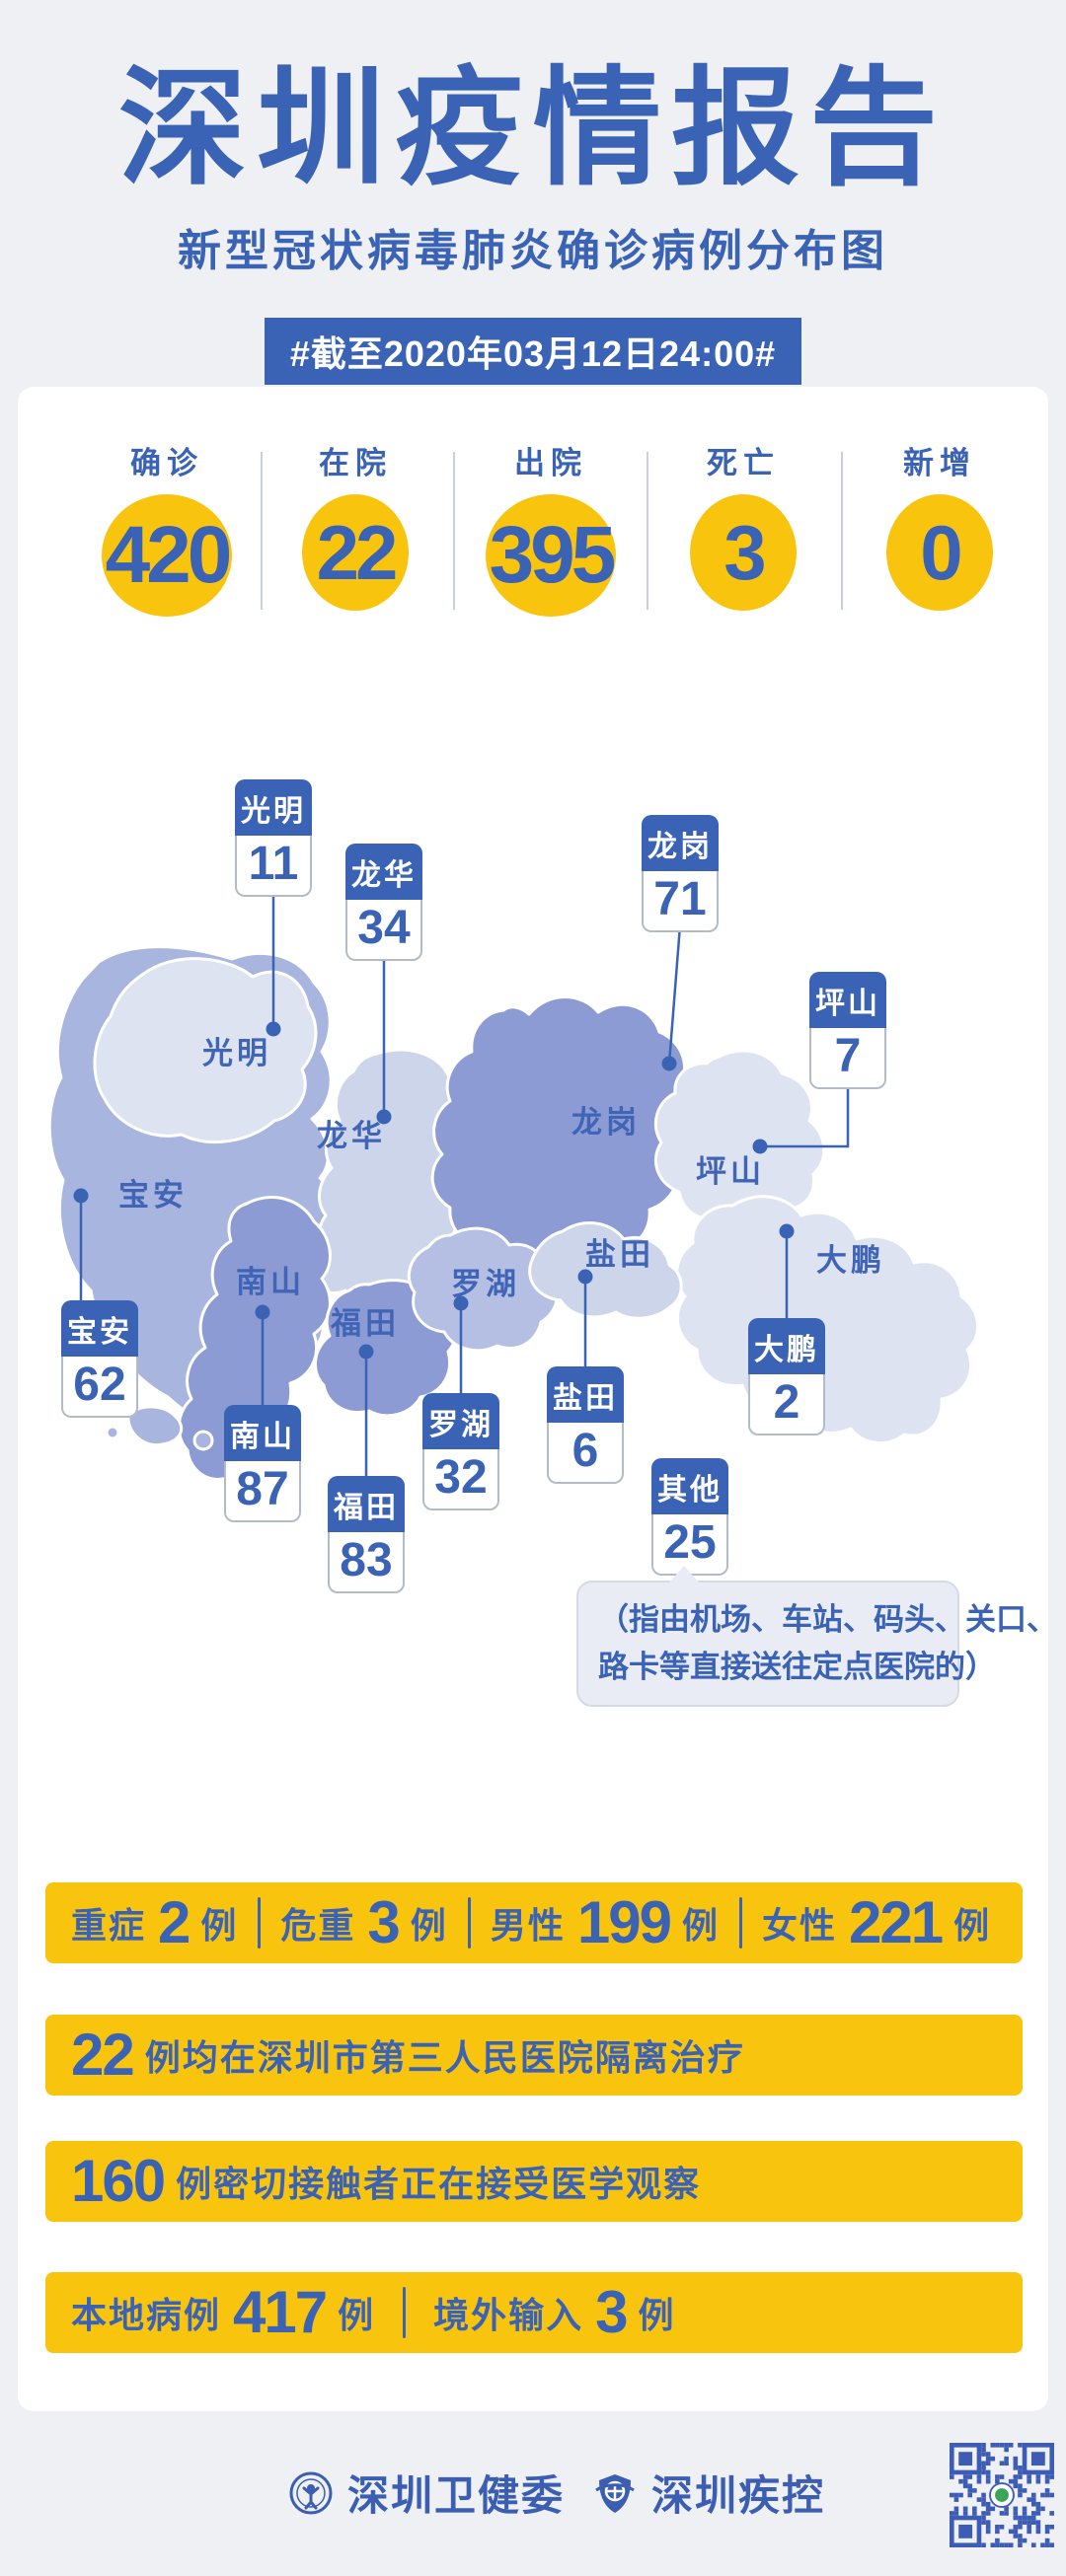  Describe the element at coordinates (619, 1254) in the screenshot. I see `map-label-yantian: 盐田` at that location.